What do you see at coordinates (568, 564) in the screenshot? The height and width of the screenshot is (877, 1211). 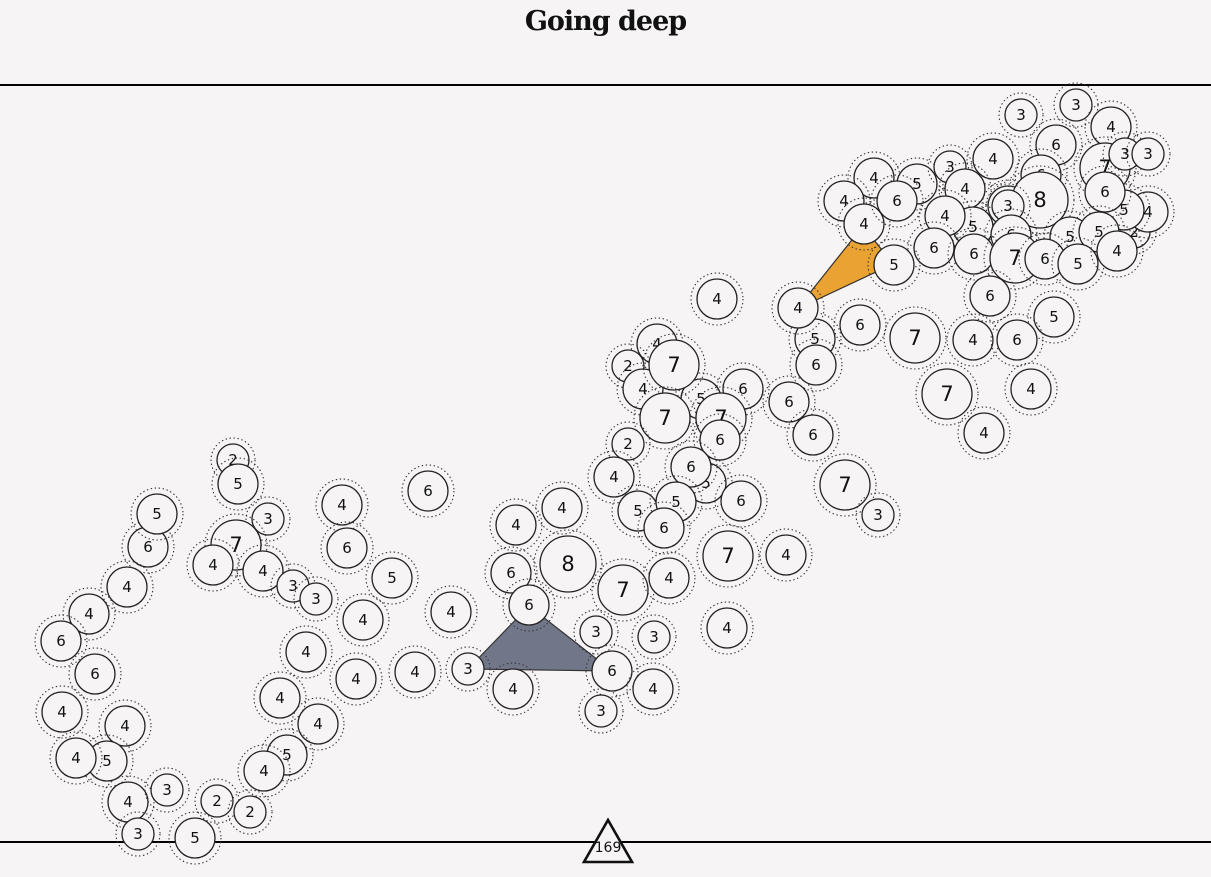 I see `puzzle-node: 8` at bounding box center [568, 564].